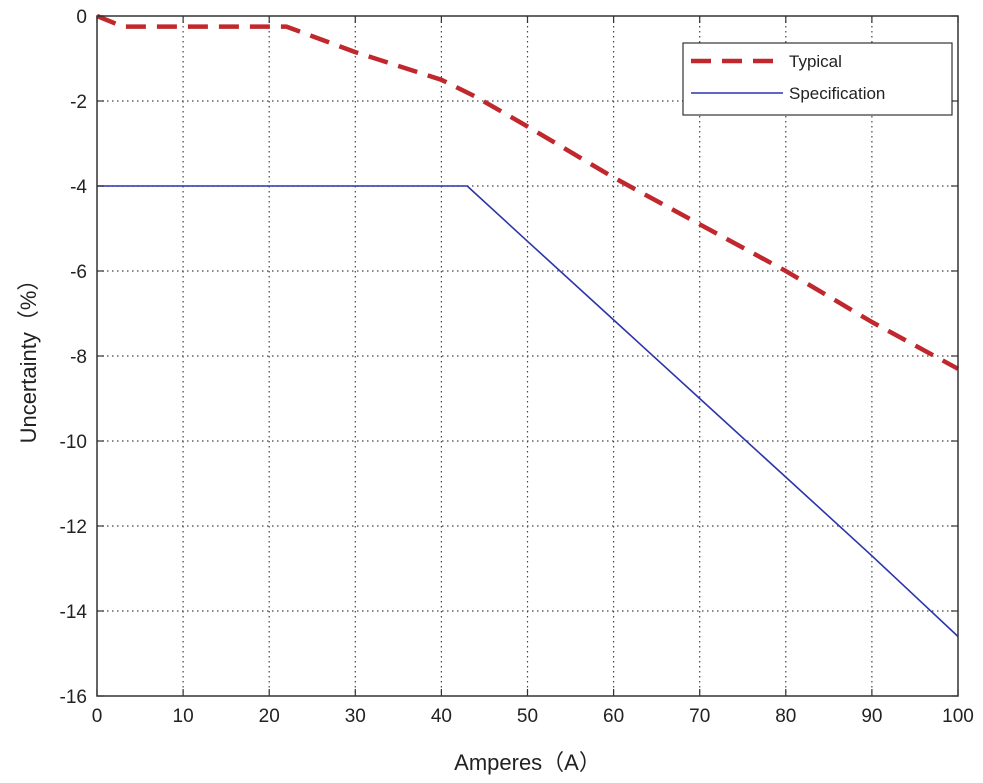 The height and width of the screenshot is (783, 983). Describe the element at coordinates (183, 716) in the screenshot. I see `x-tick-label: 10` at that location.